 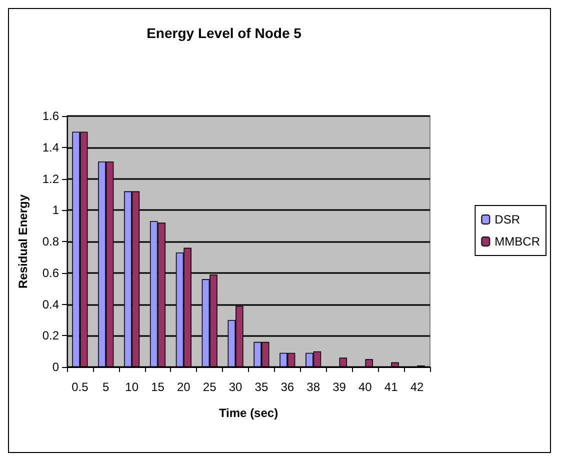 I want to click on y-tick-label: 1.2, so click(x=51, y=179).